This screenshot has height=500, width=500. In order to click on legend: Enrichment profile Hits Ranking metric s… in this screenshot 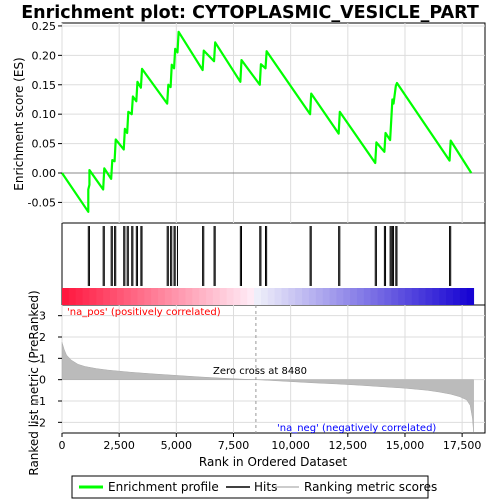, I will do `click(254, 487)`.